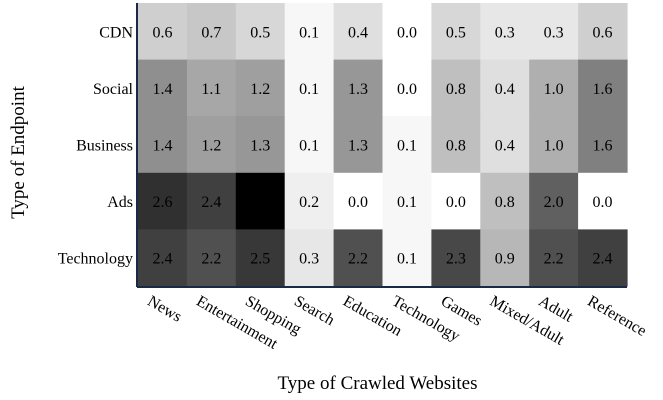  I want to click on cell-value-label: 0.2, so click(309, 202).